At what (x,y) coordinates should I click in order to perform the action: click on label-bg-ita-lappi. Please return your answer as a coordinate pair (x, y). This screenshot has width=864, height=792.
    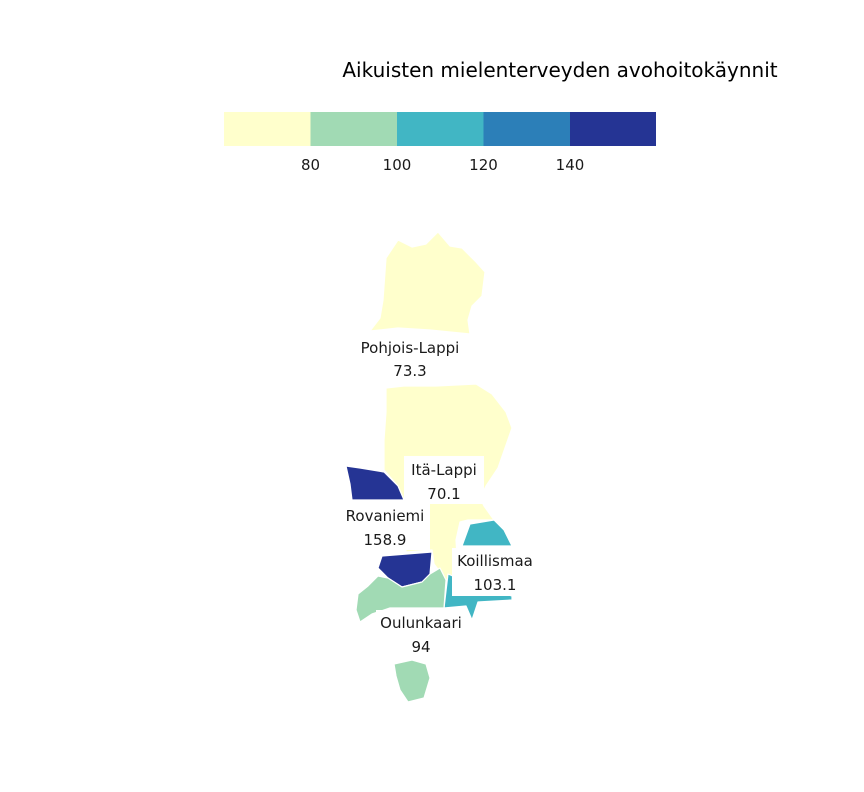
    Looking at the image, I should click on (444, 480).